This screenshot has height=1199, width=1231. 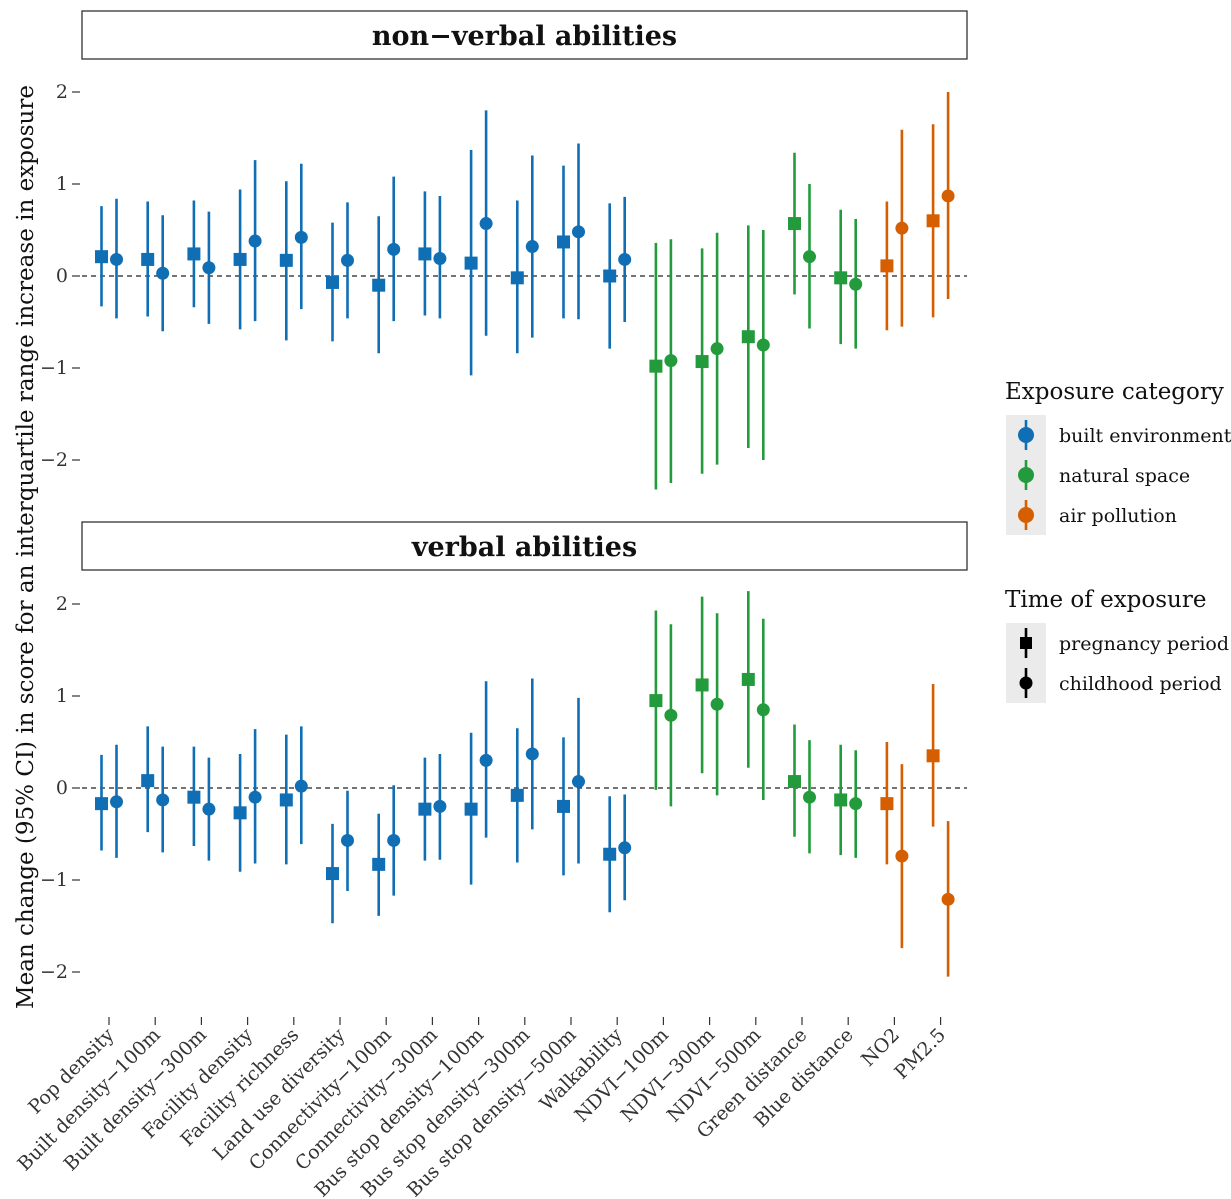 I want to click on legend-title-time-of-exposure: Time of exposure, so click(x=1105, y=600).